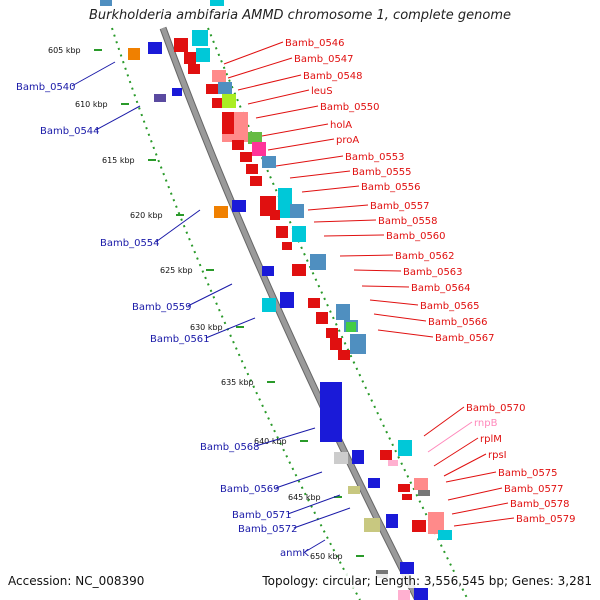 This screenshot has width=600, height=600. I want to click on gene-label-left: Bamb_0559, so click(162, 307).